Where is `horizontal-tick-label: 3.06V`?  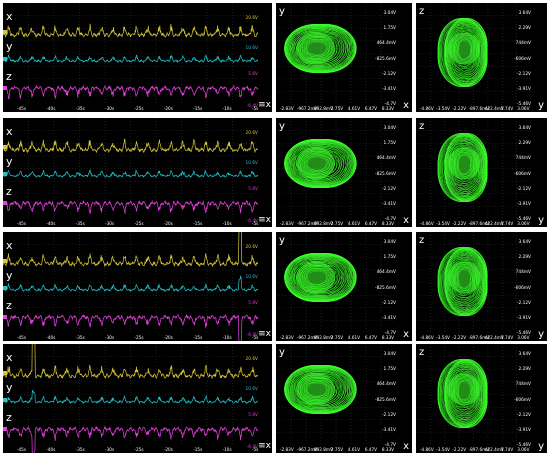 horizontal-tick-label: 3.06V is located at coordinates (523, 223).